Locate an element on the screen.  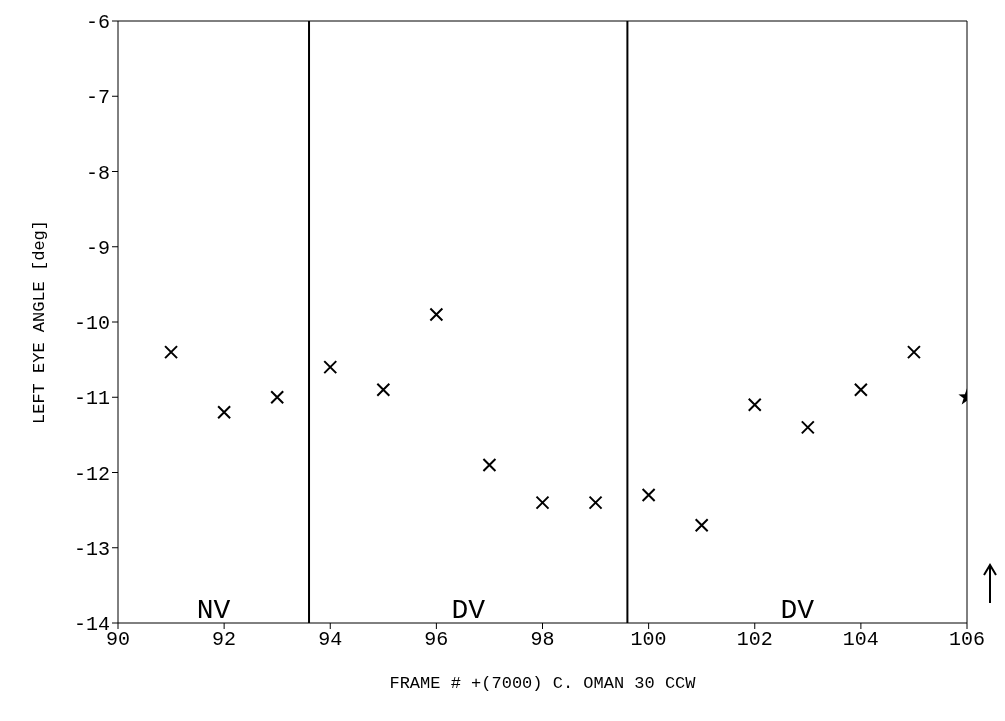
y-tick-label: -6 is located at coordinates (97, 23).